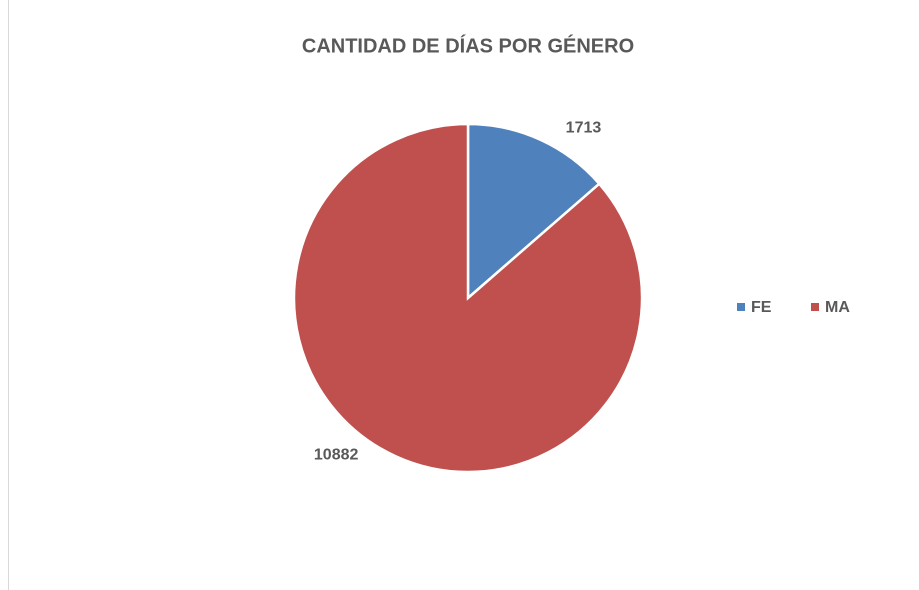 The width and height of the screenshot is (919, 590). I want to click on data-label: 1713, so click(584, 127).